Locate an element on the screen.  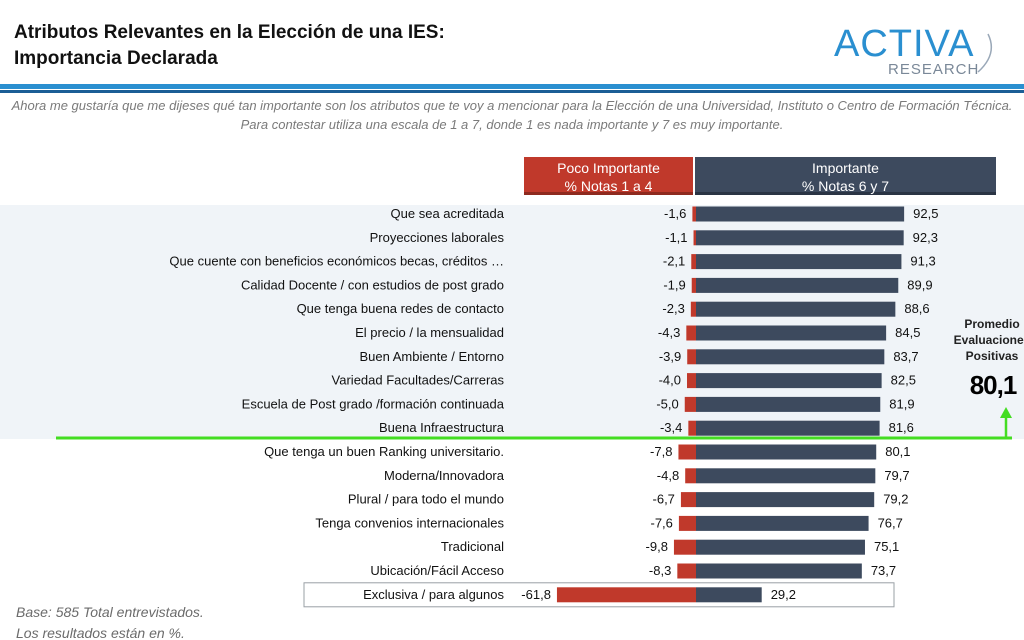
positive-header-subtitle: % Notas 6 y 7 is located at coordinates (845, 186).